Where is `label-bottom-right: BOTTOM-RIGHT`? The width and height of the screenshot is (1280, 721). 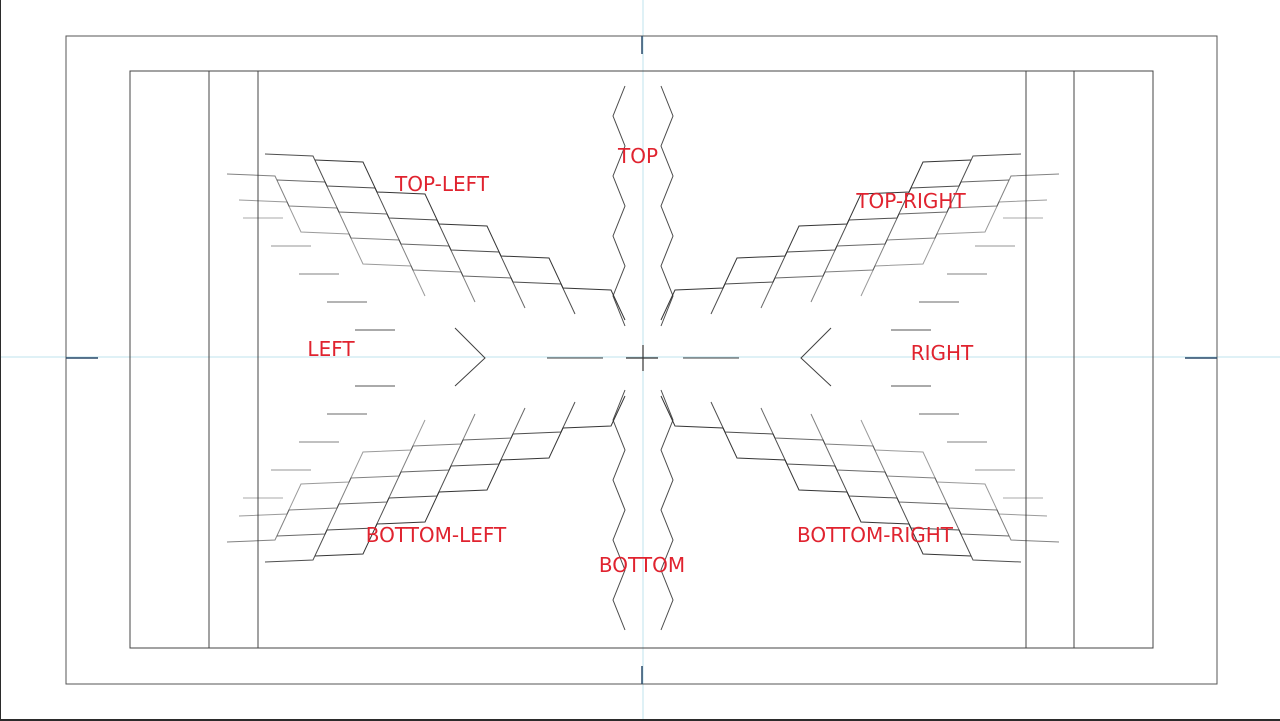
label-bottom-right: BOTTOM-RIGHT is located at coordinates (875, 535).